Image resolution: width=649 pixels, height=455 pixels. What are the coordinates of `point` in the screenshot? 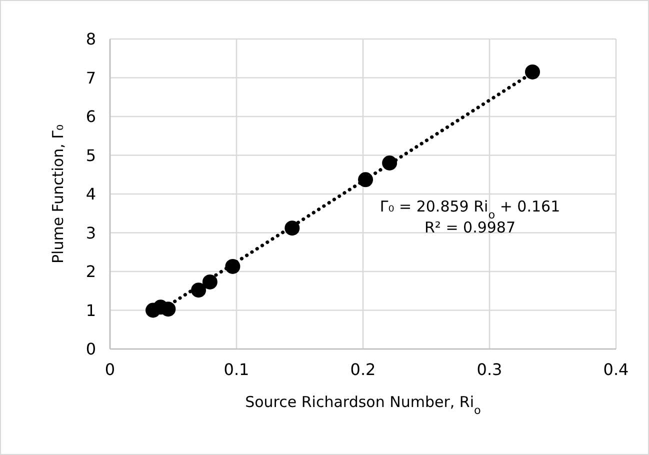 It's located at (532, 72).